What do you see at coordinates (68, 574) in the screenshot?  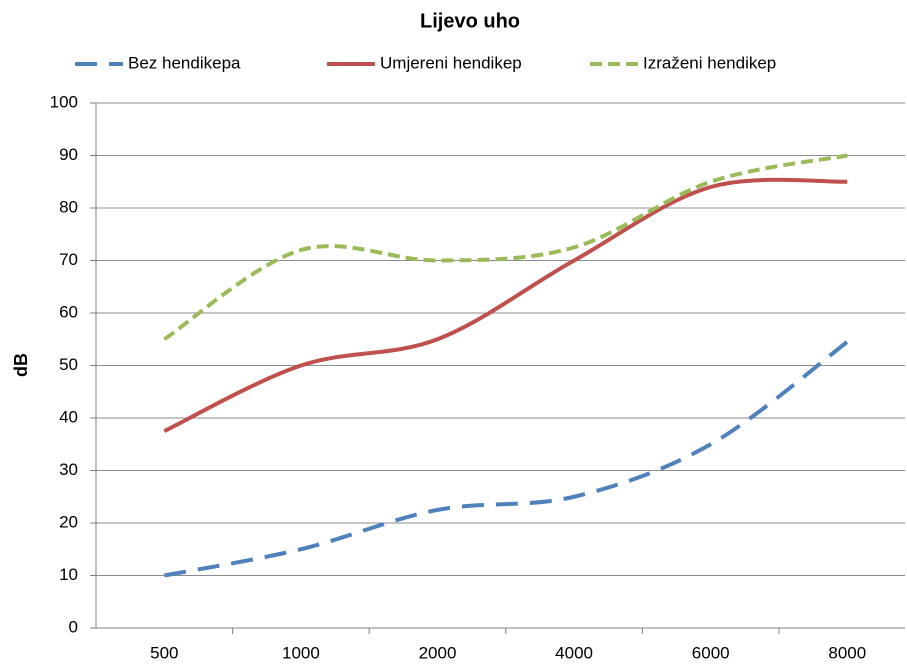 I see `y-tick-label: 10` at bounding box center [68, 574].